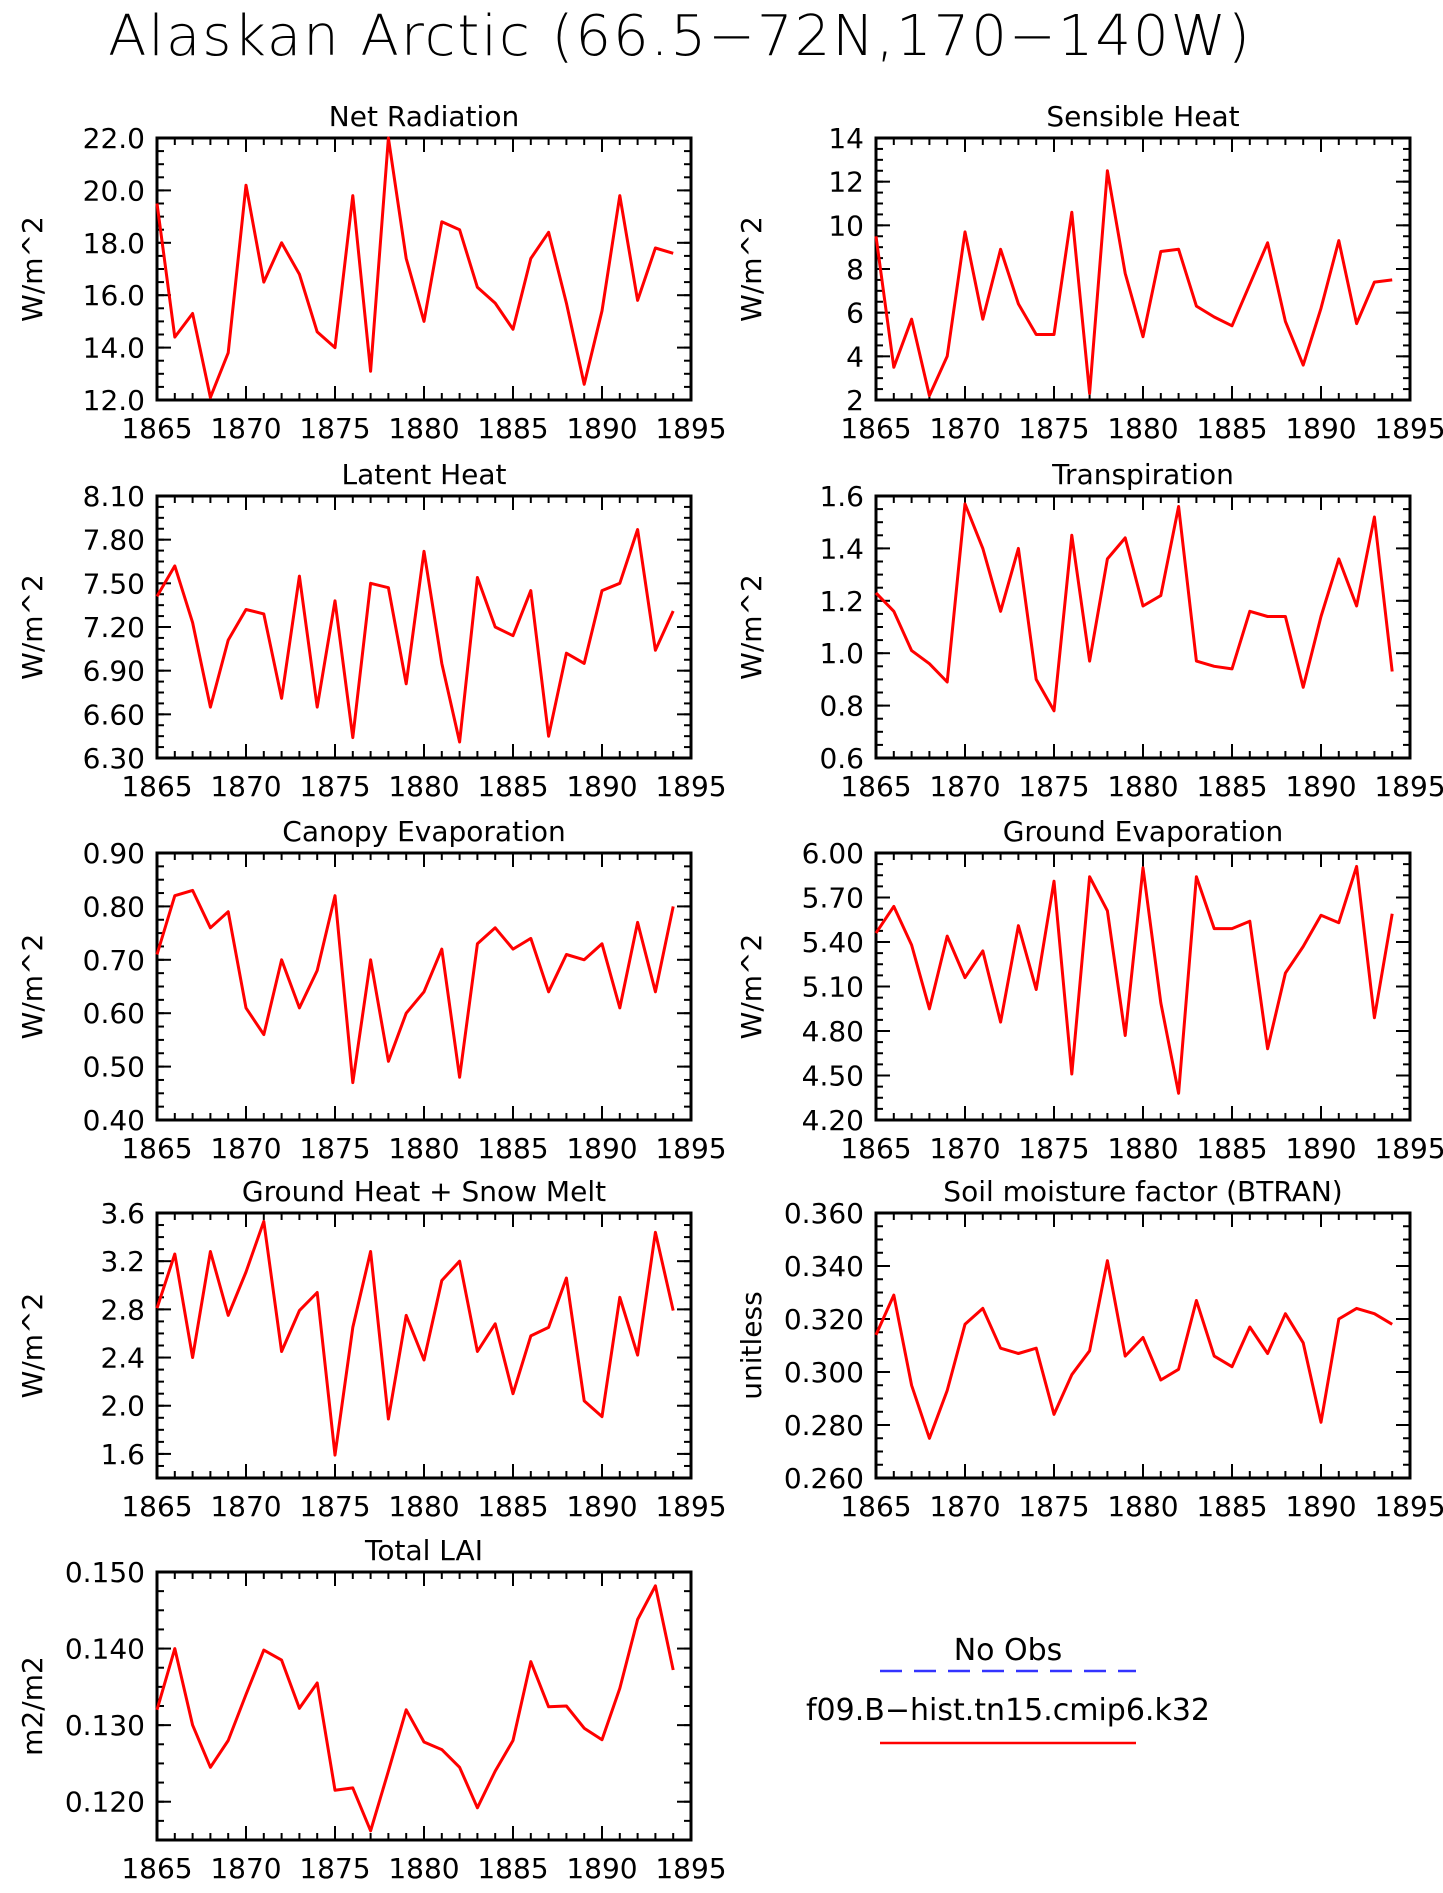  What do you see at coordinates (105, 1725) in the screenshot?
I see `y-tick-label: 0.130` at bounding box center [105, 1725].